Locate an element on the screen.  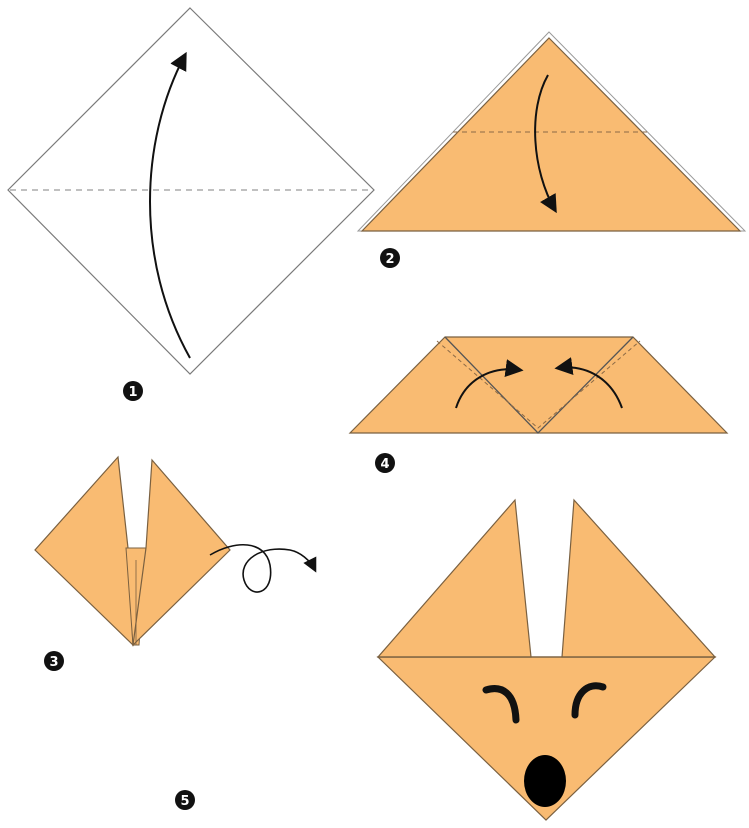
step-4-number: 4 is located at coordinates (384, 464).